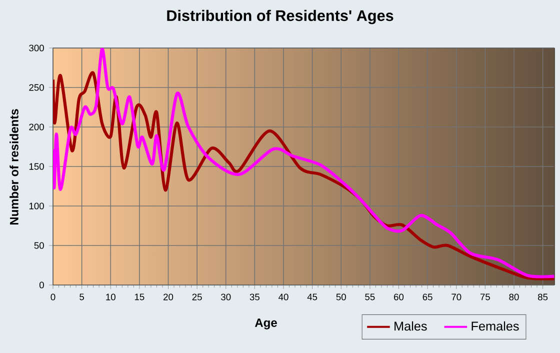  What do you see at coordinates (36, 127) in the screenshot?
I see `y-tick-label: 200` at bounding box center [36, 127].